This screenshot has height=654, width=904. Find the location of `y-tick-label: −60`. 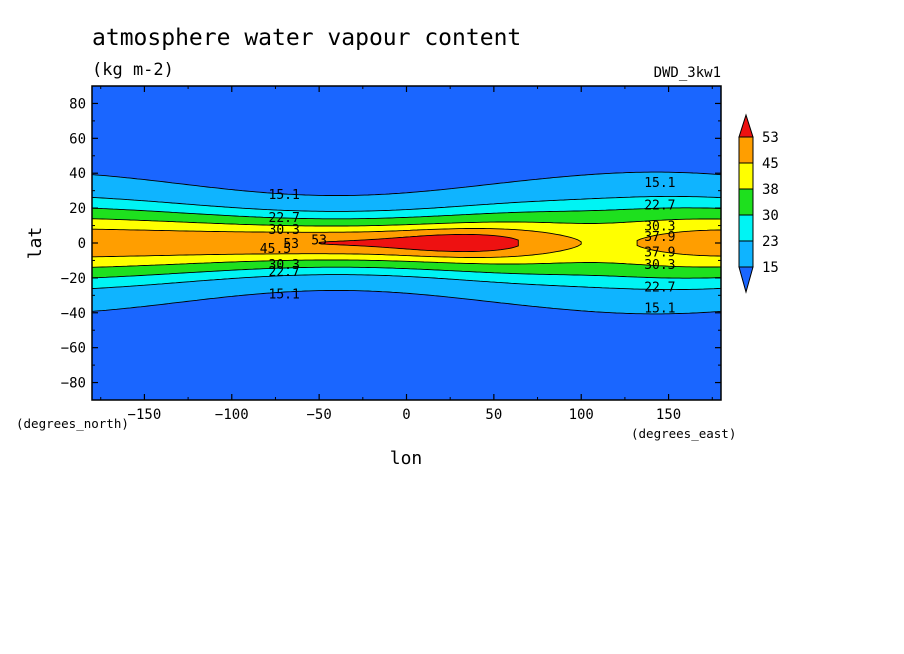

y-tick-label: −60 is located at coordinates (73, 349).